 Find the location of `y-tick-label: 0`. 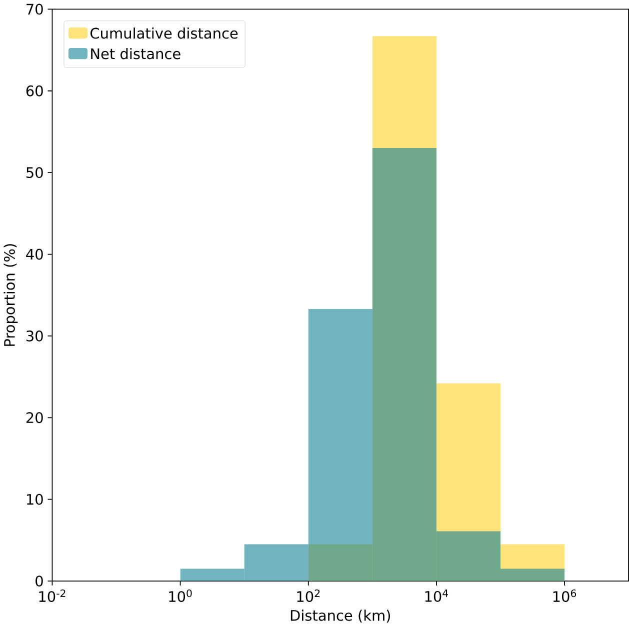

y-tick-label: 0 is located at coordinates (39, 580).